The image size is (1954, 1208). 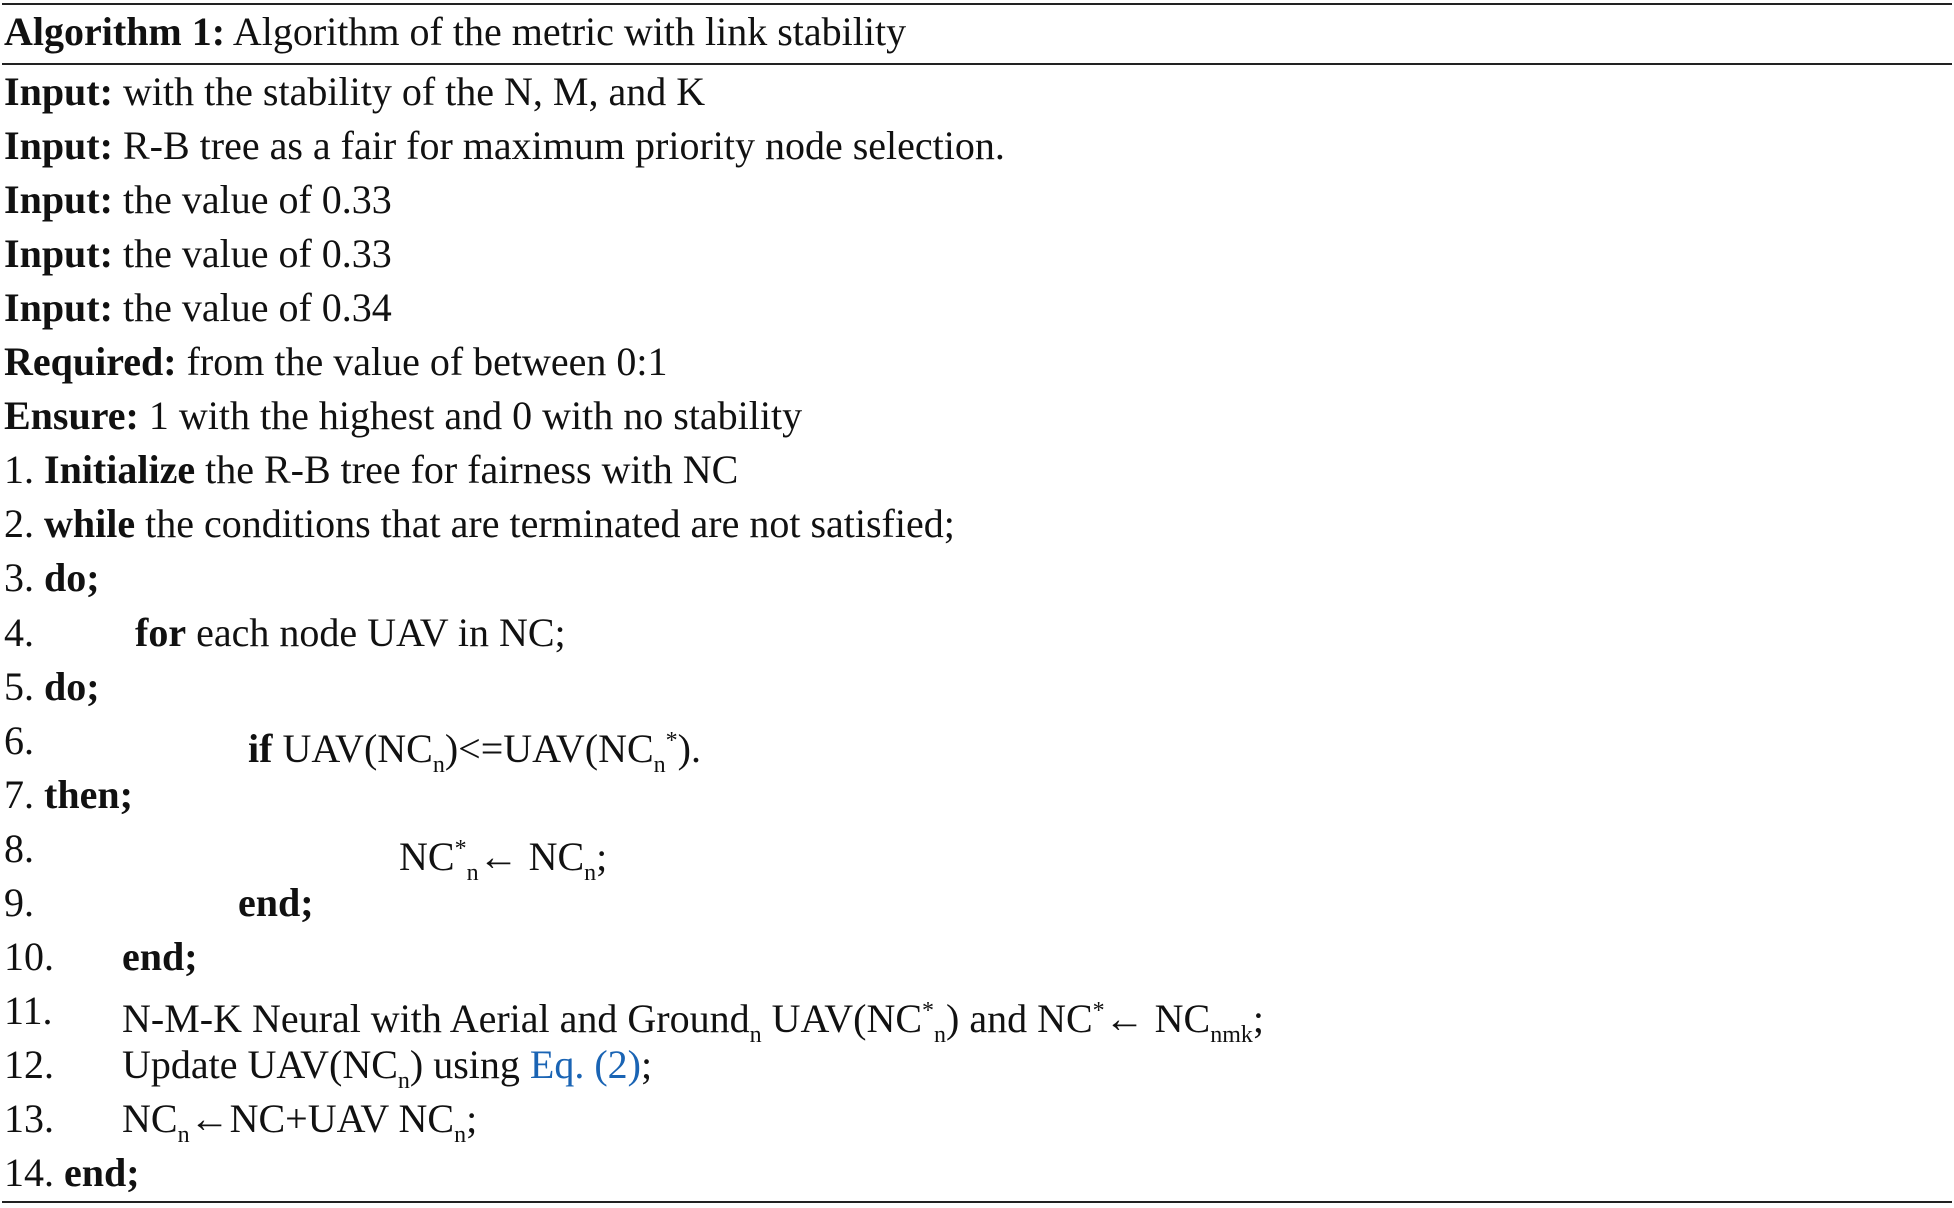 I want to click on line-number: 7., so click(x=24, y=794).